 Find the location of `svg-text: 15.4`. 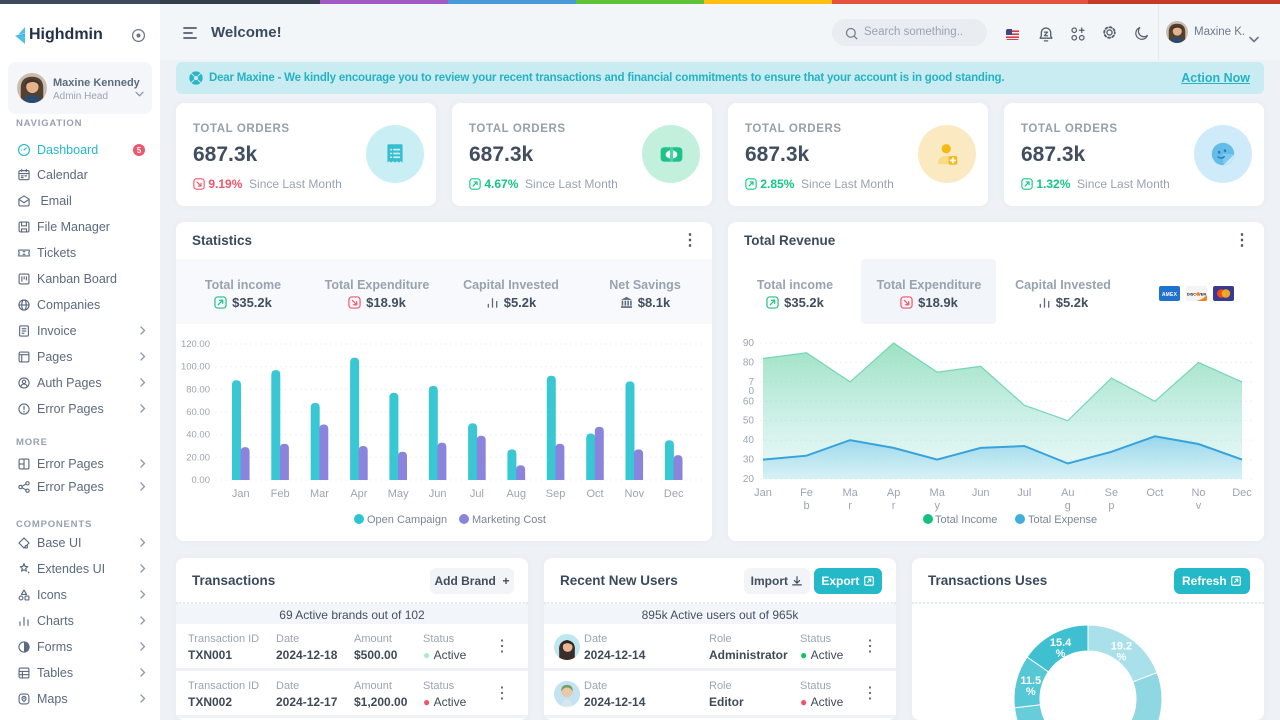

svg-text: 15.4 is located at coordinates (1061, 643).